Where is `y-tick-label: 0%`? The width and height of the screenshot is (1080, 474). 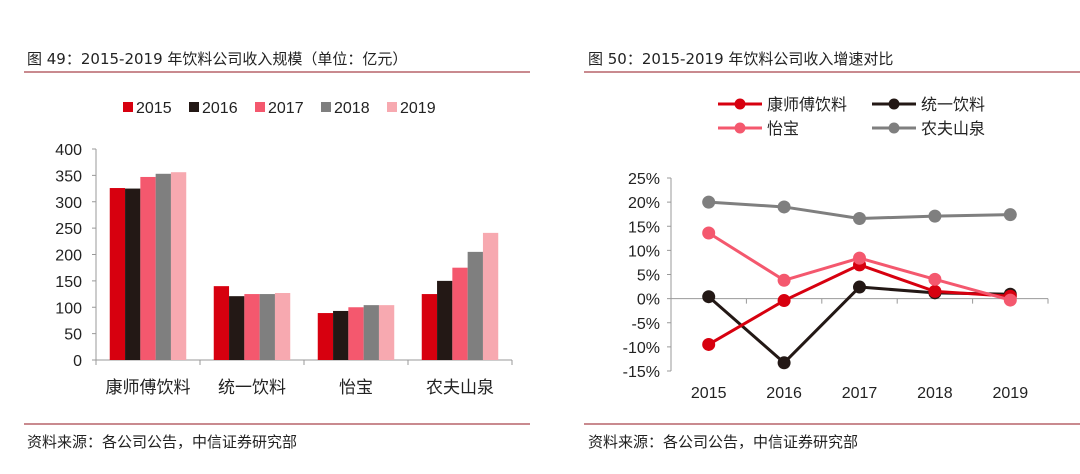 y-tick-label: 0% is located at coordinates (648, 300).